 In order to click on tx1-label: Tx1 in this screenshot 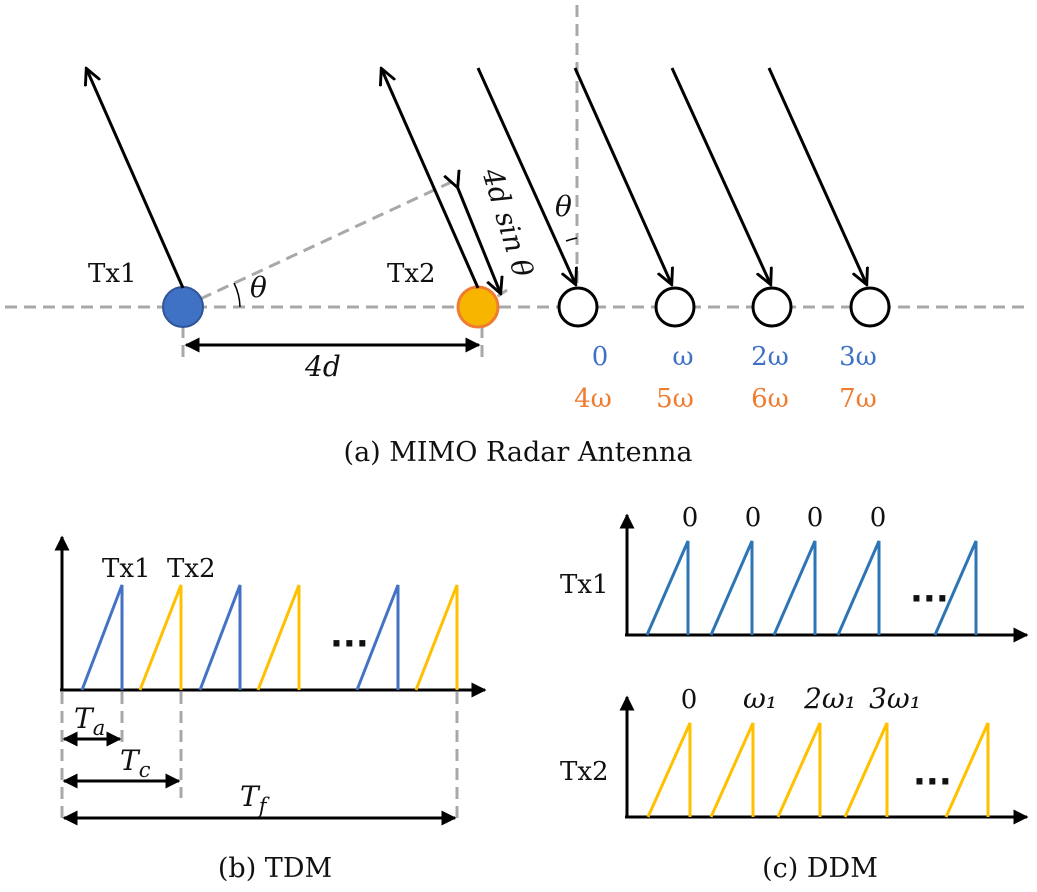, I will do `click(112, 274)`.